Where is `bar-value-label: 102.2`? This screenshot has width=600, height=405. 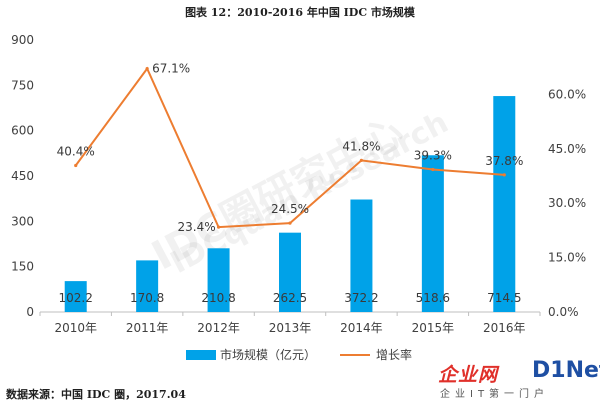
bar-value-label: 102.2 is located at coordinates (76, 298).